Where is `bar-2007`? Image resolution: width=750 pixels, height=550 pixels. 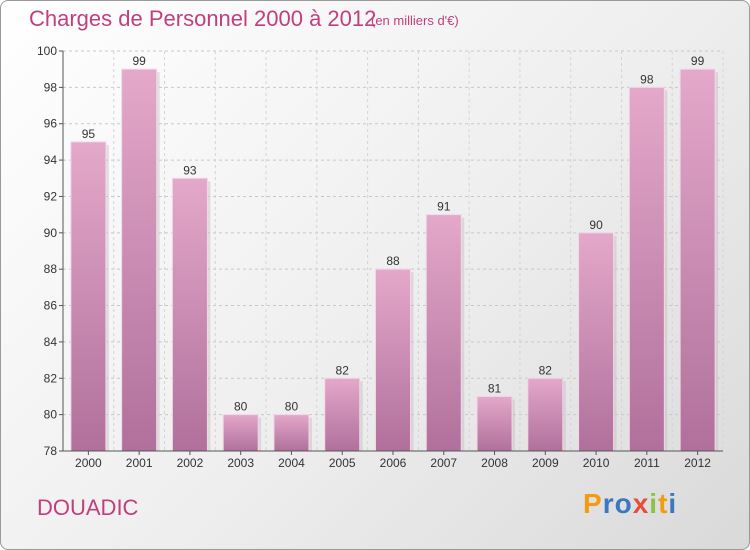
bar-2007 is located at coordinates (443, 333).